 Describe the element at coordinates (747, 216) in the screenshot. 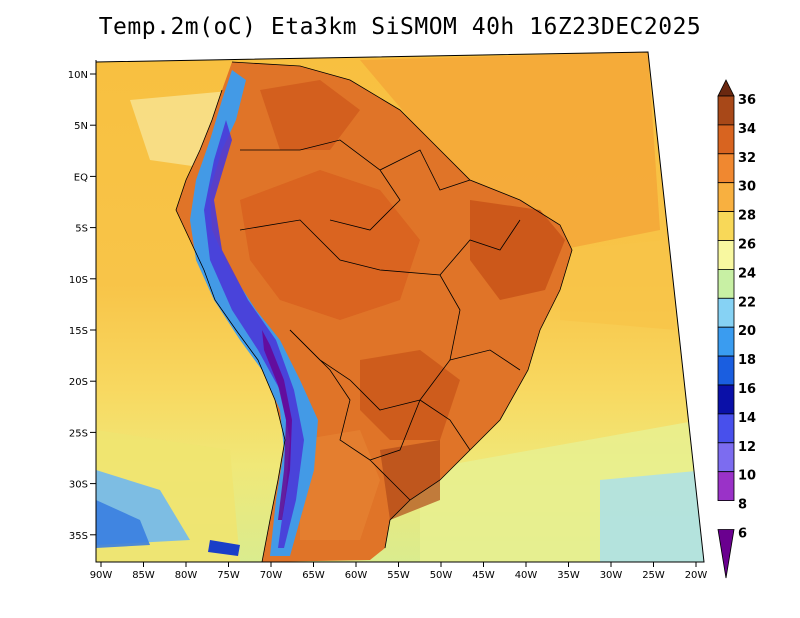

I see `colorbar-label: 28` at that location.